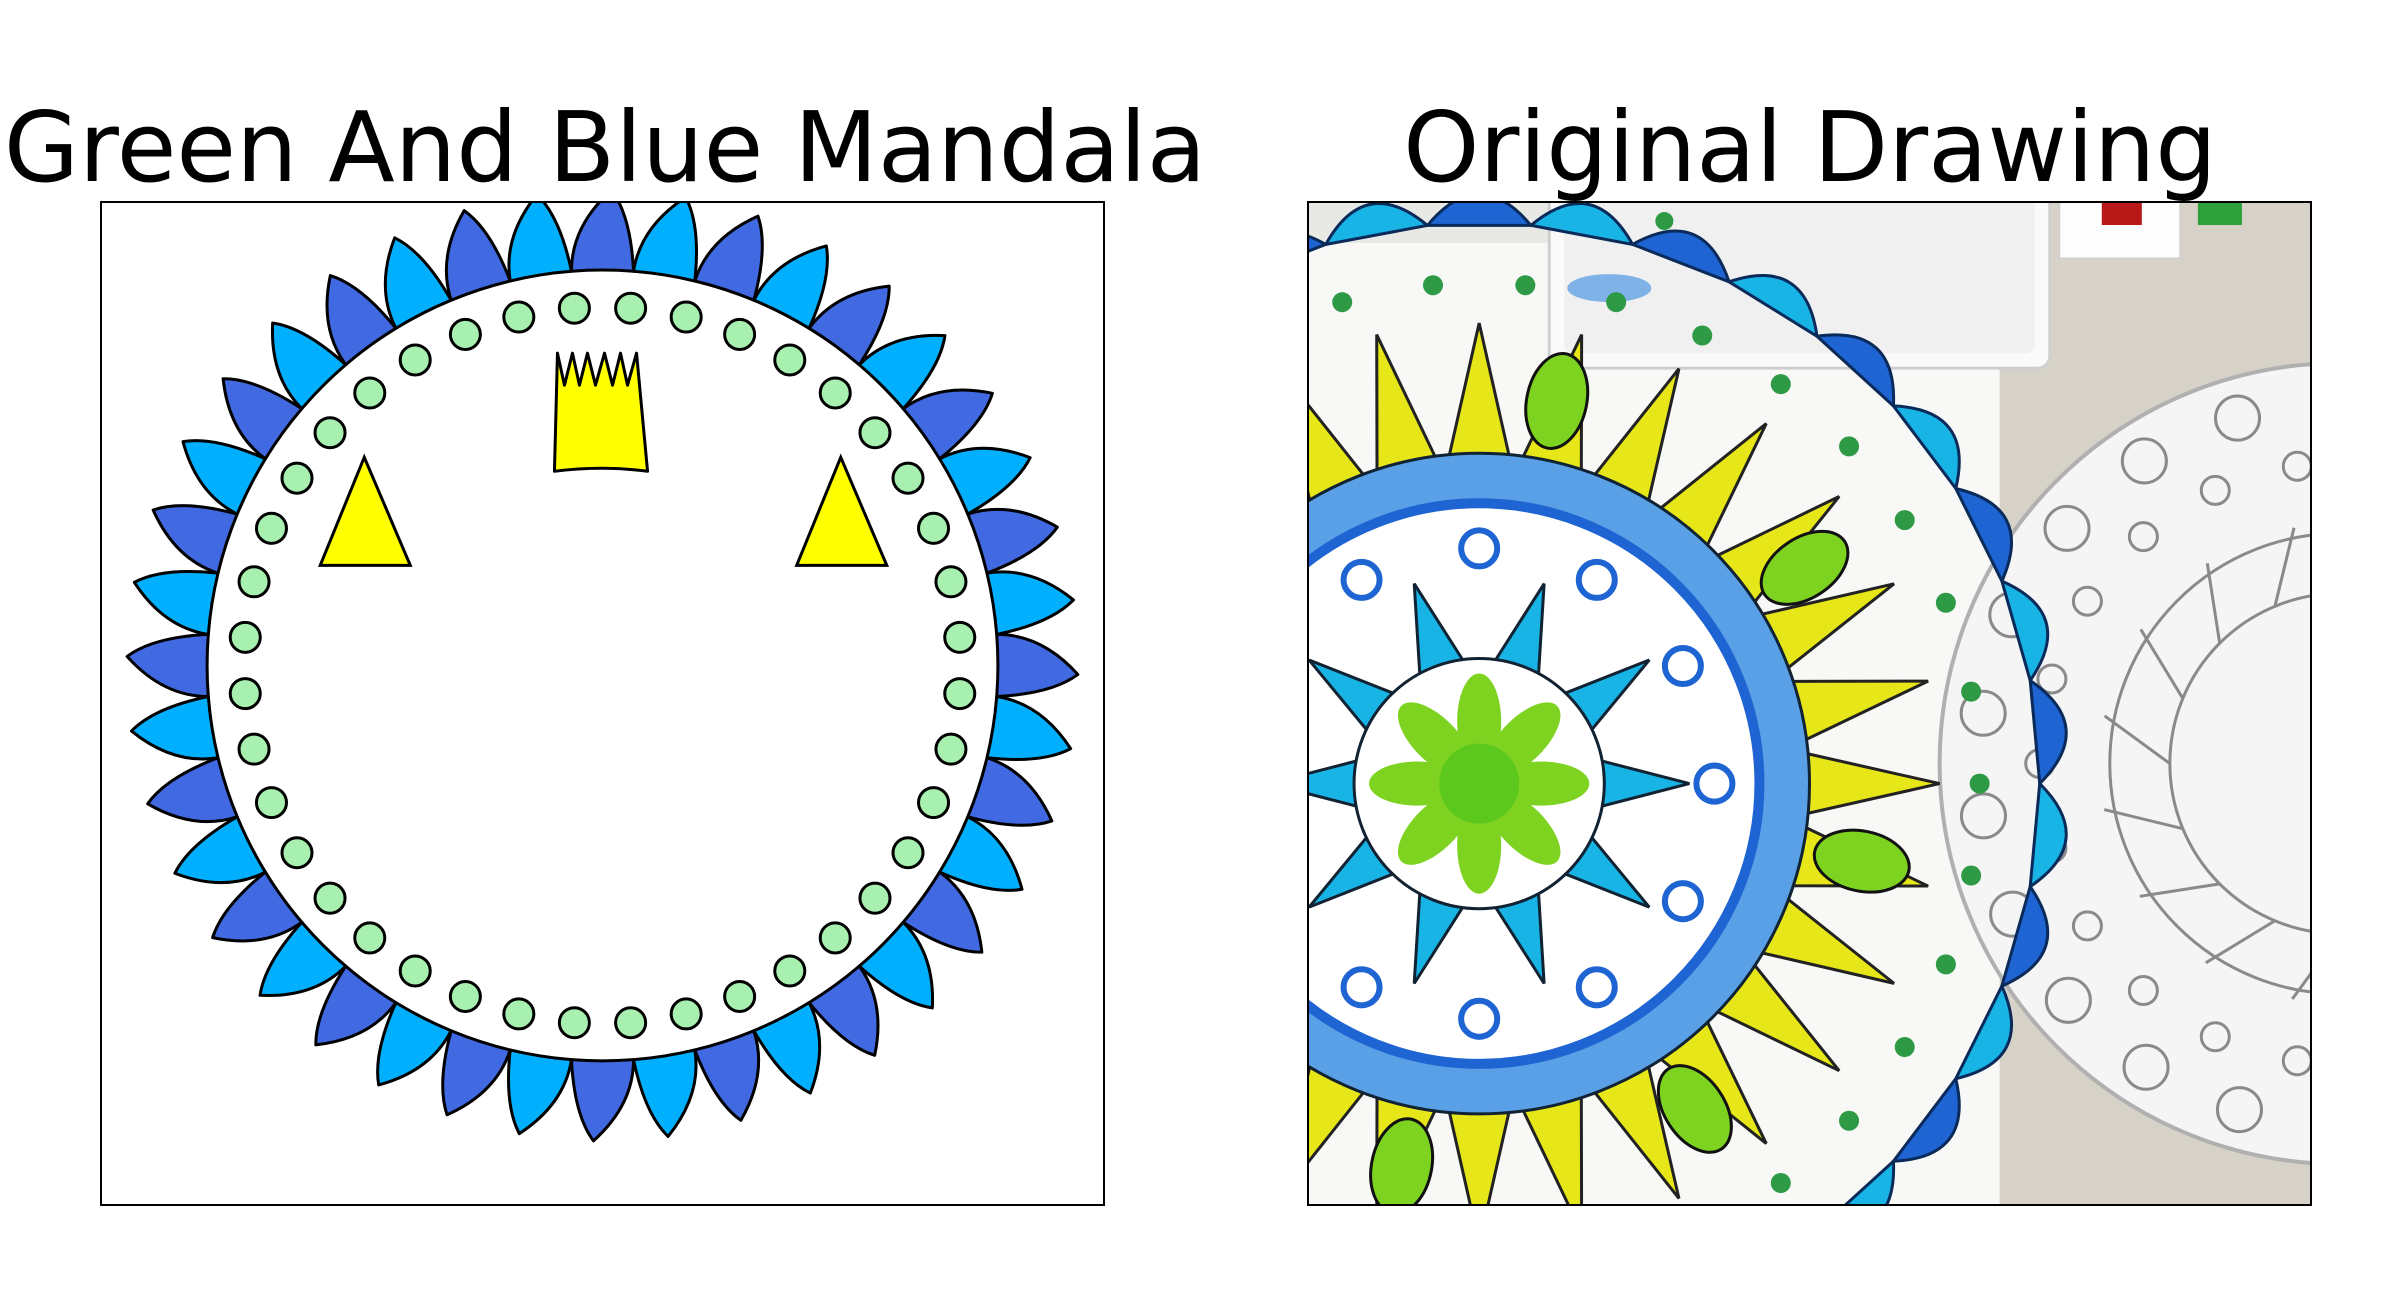 This screenshot has width=2400, height=1300. What do you see at coordinates (605, 147) in the screenshot?
I see `left-panel-title: Green And Blue Mandala` at bounding box center [605, 147].